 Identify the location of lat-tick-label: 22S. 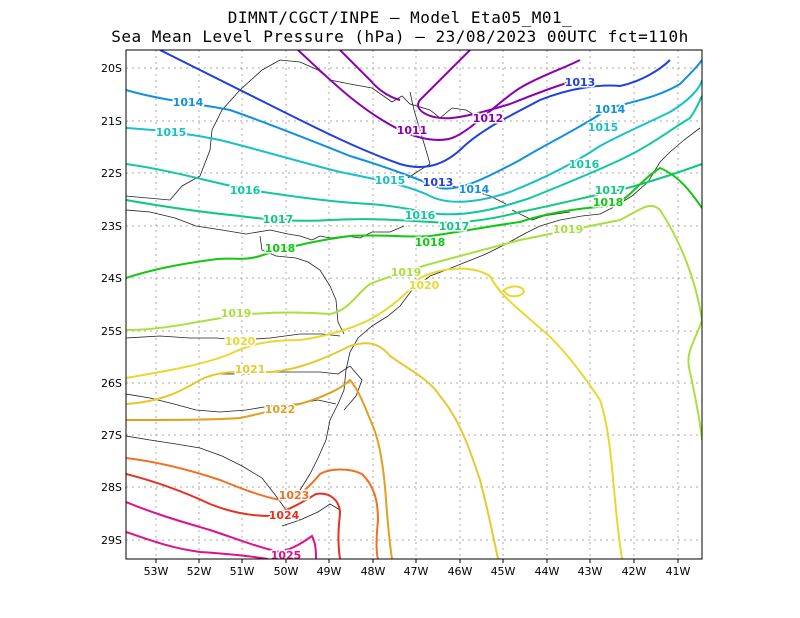
(111, 173).